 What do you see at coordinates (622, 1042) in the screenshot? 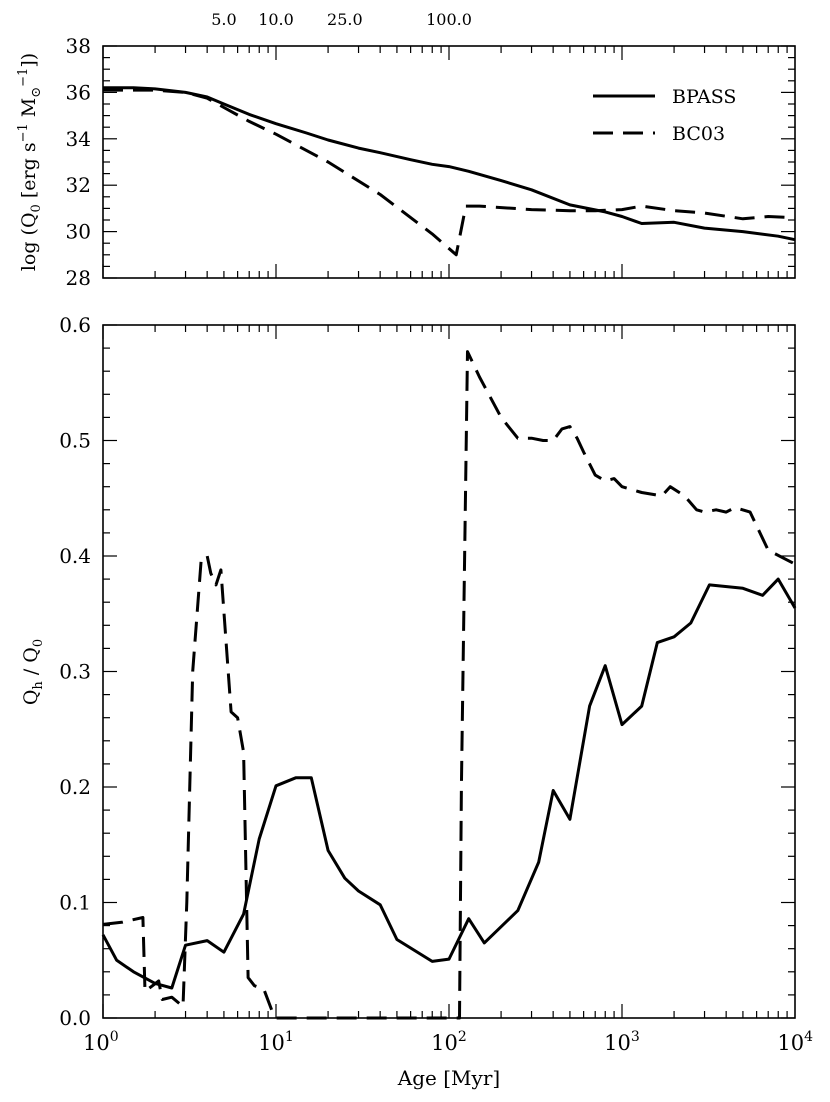
I see `bottom-panel-x-tick-label: 10³` at bounding box center [622, 1042].